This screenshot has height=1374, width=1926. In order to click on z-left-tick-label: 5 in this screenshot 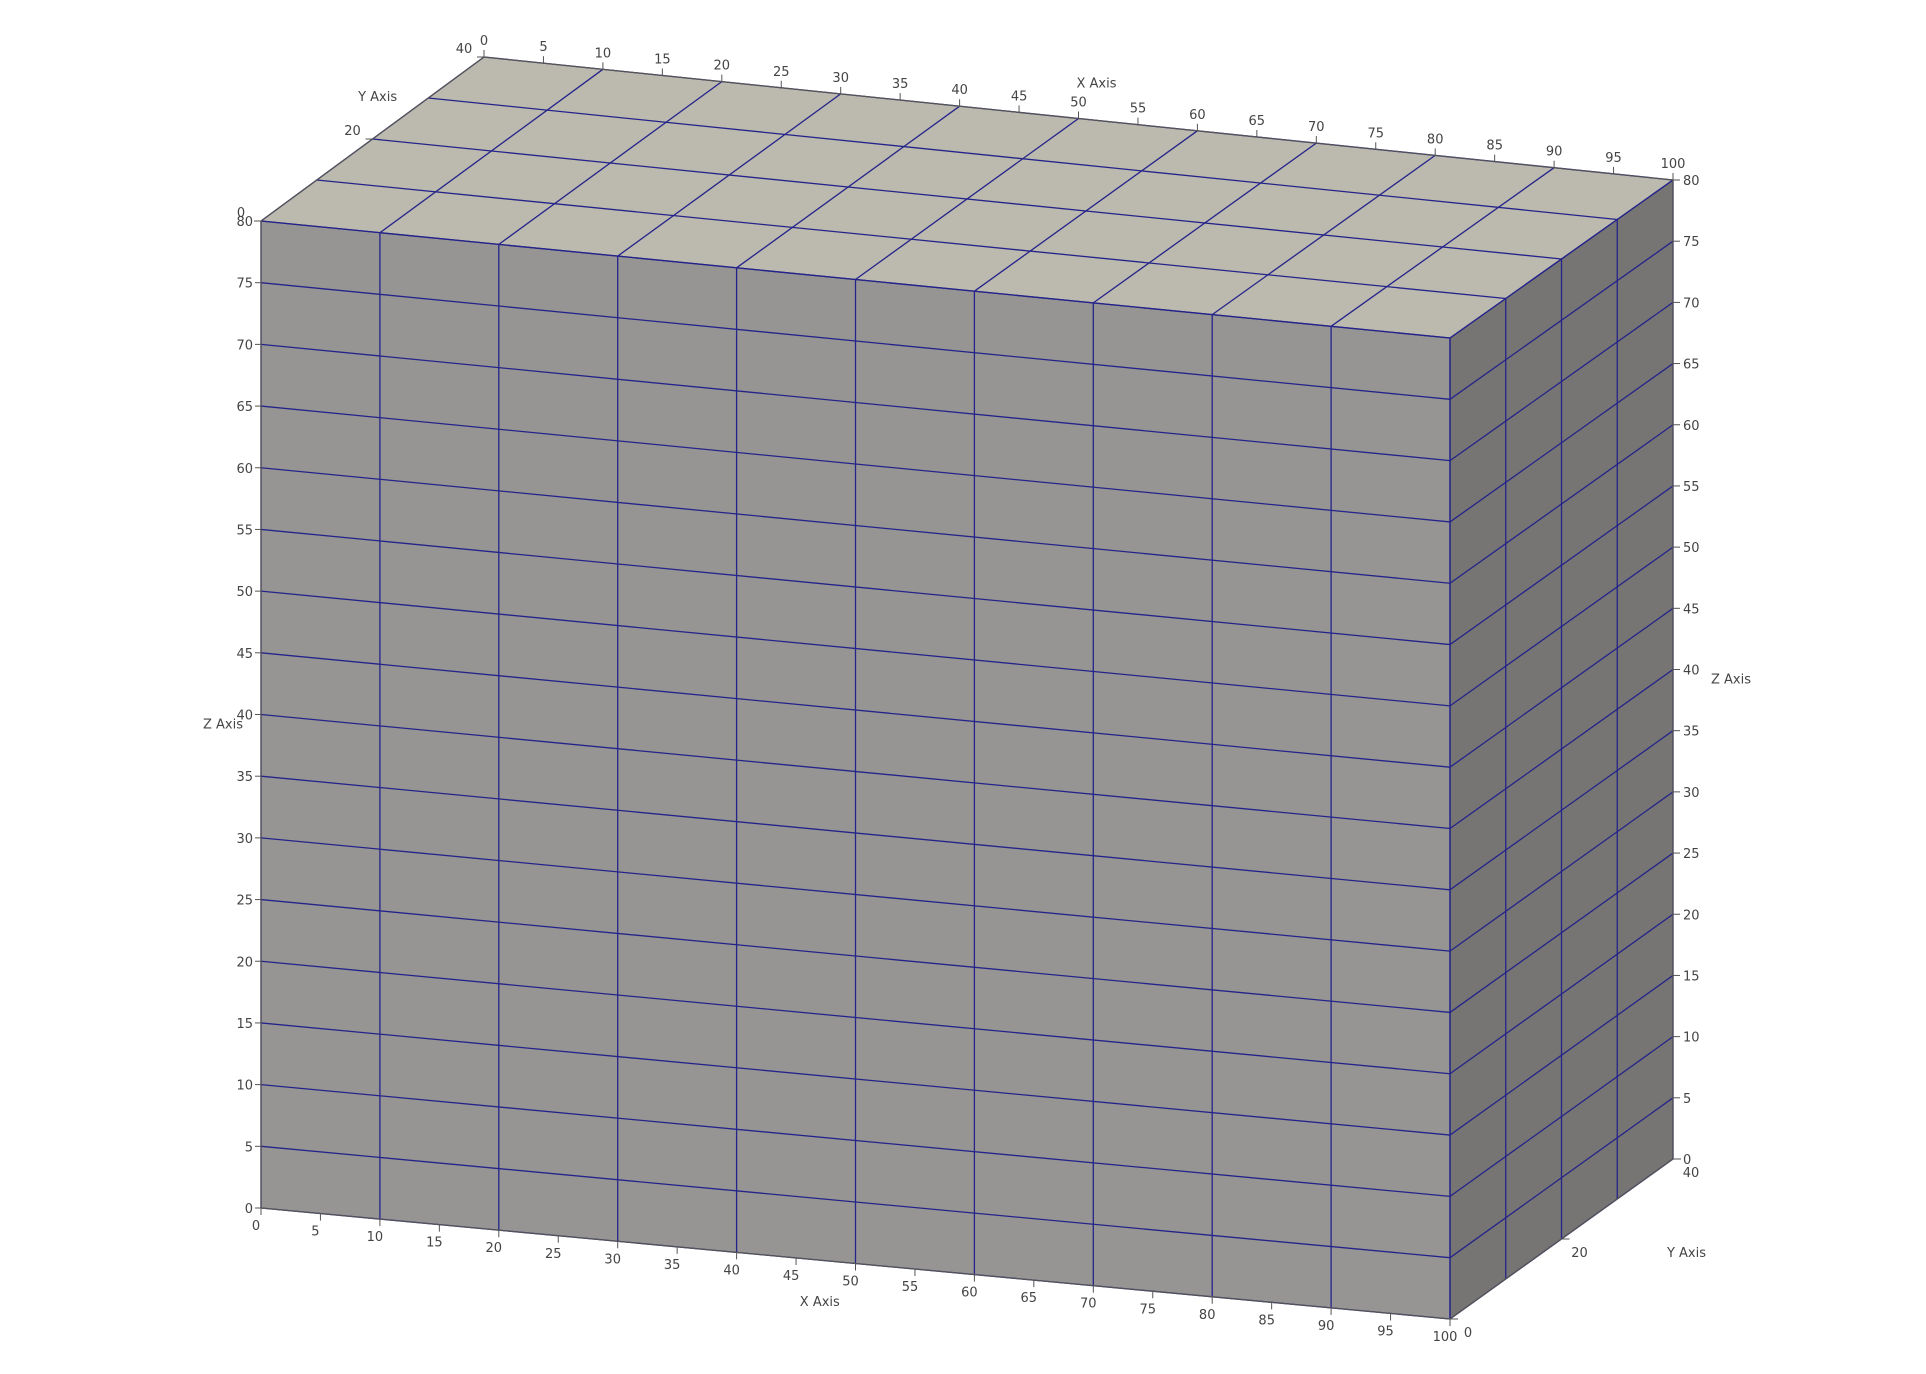, I will do `click(249, 1147)`.